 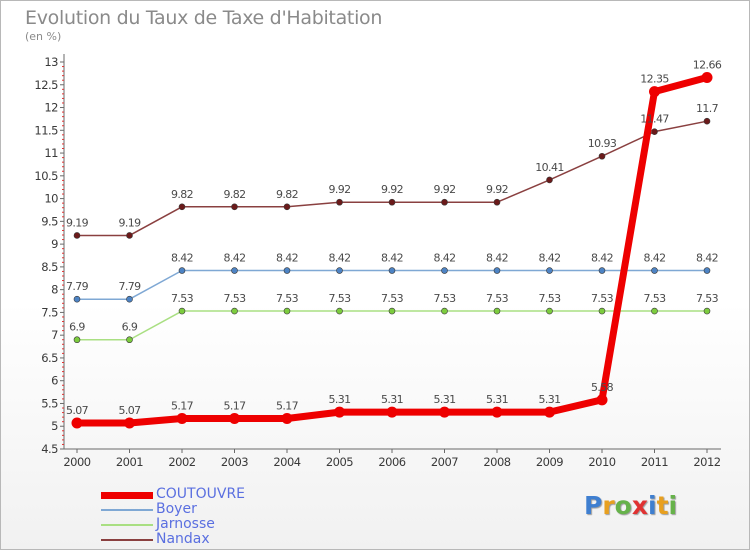 I want to click on x-tick-label: 2012, so click(x=706, y=462).